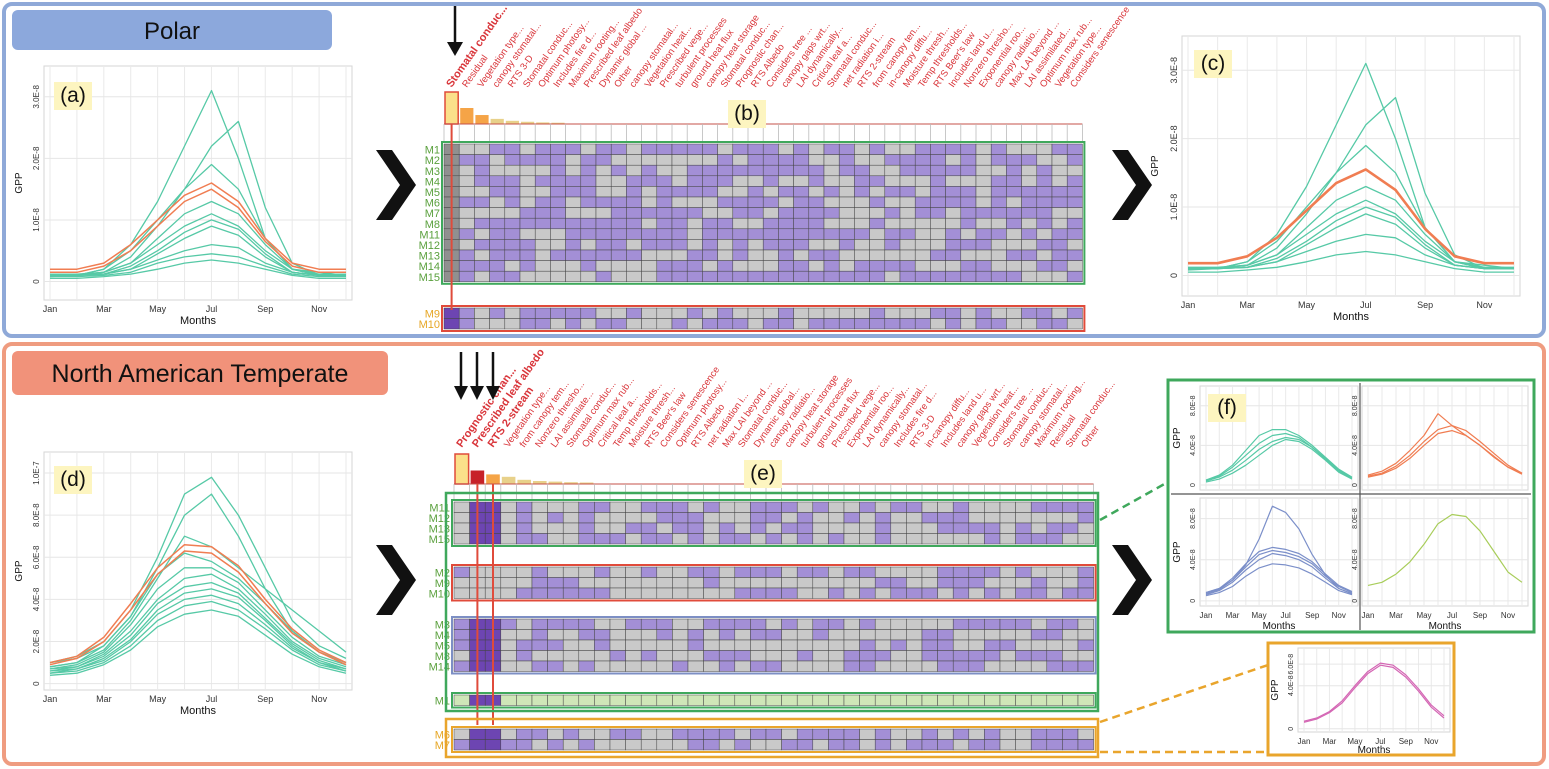 This screenshot has width=1549, height=769. I want to click on panel-label-bg, so click(1227, 408).